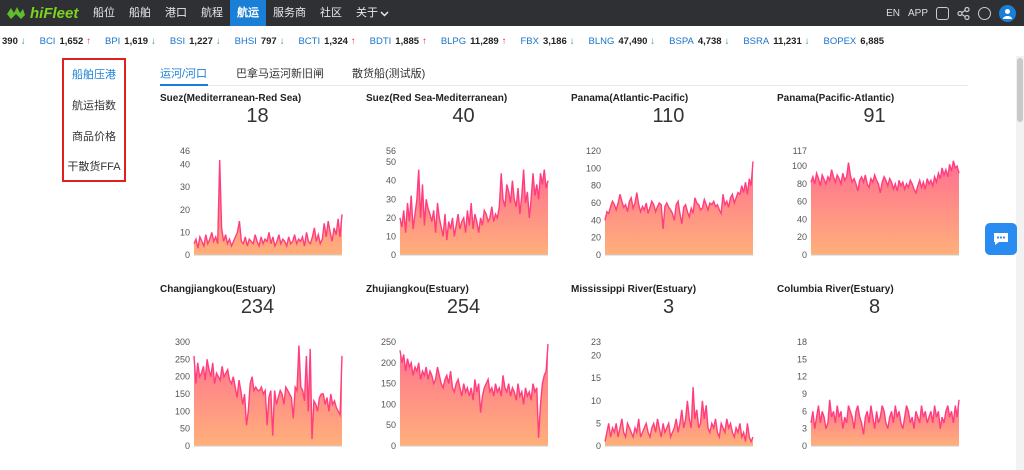  Describe the element at coordinates (260, 41) in the screenshot. I see `ticker-item: BHSI 797 ↓` at that location.